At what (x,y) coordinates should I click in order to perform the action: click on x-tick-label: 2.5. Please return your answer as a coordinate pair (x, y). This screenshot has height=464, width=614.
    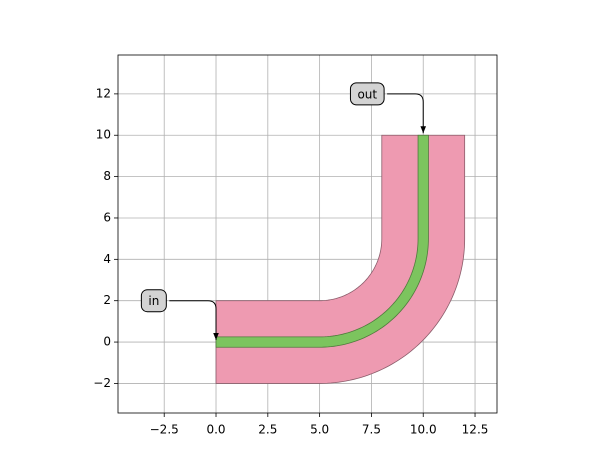
    Looking at the image, I should click on (267, 430).